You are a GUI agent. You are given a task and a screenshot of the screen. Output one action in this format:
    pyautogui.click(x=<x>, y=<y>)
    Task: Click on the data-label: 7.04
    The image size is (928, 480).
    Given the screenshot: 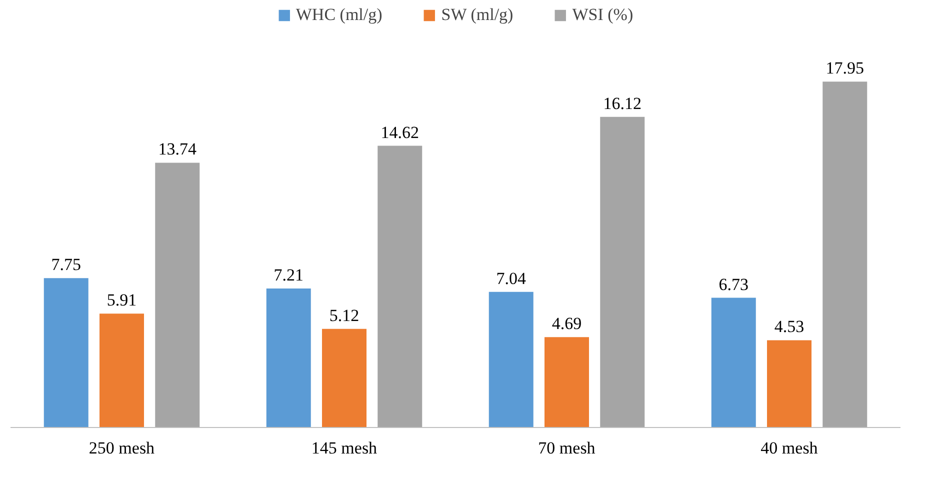 What is the action you would take?
    pyautogui.click(x=511, y=278)
    